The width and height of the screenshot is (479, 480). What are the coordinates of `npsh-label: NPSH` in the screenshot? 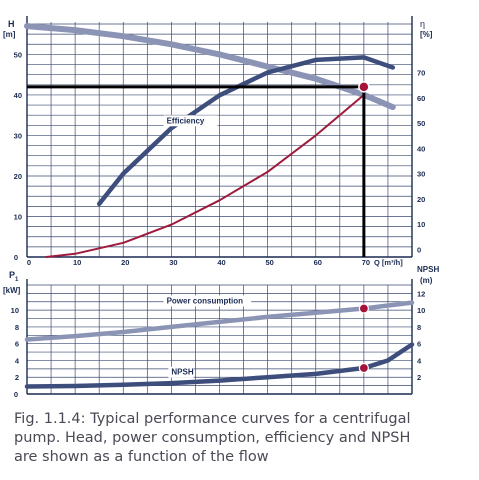 It's located at (182, 372).